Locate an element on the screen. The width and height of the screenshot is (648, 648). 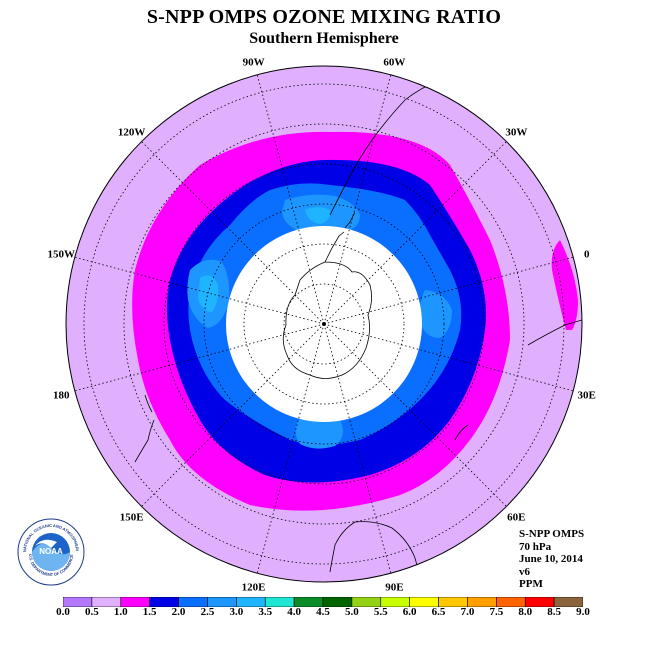
colorbar-tick-label: 2.0 is located at coordinates (178, 612).